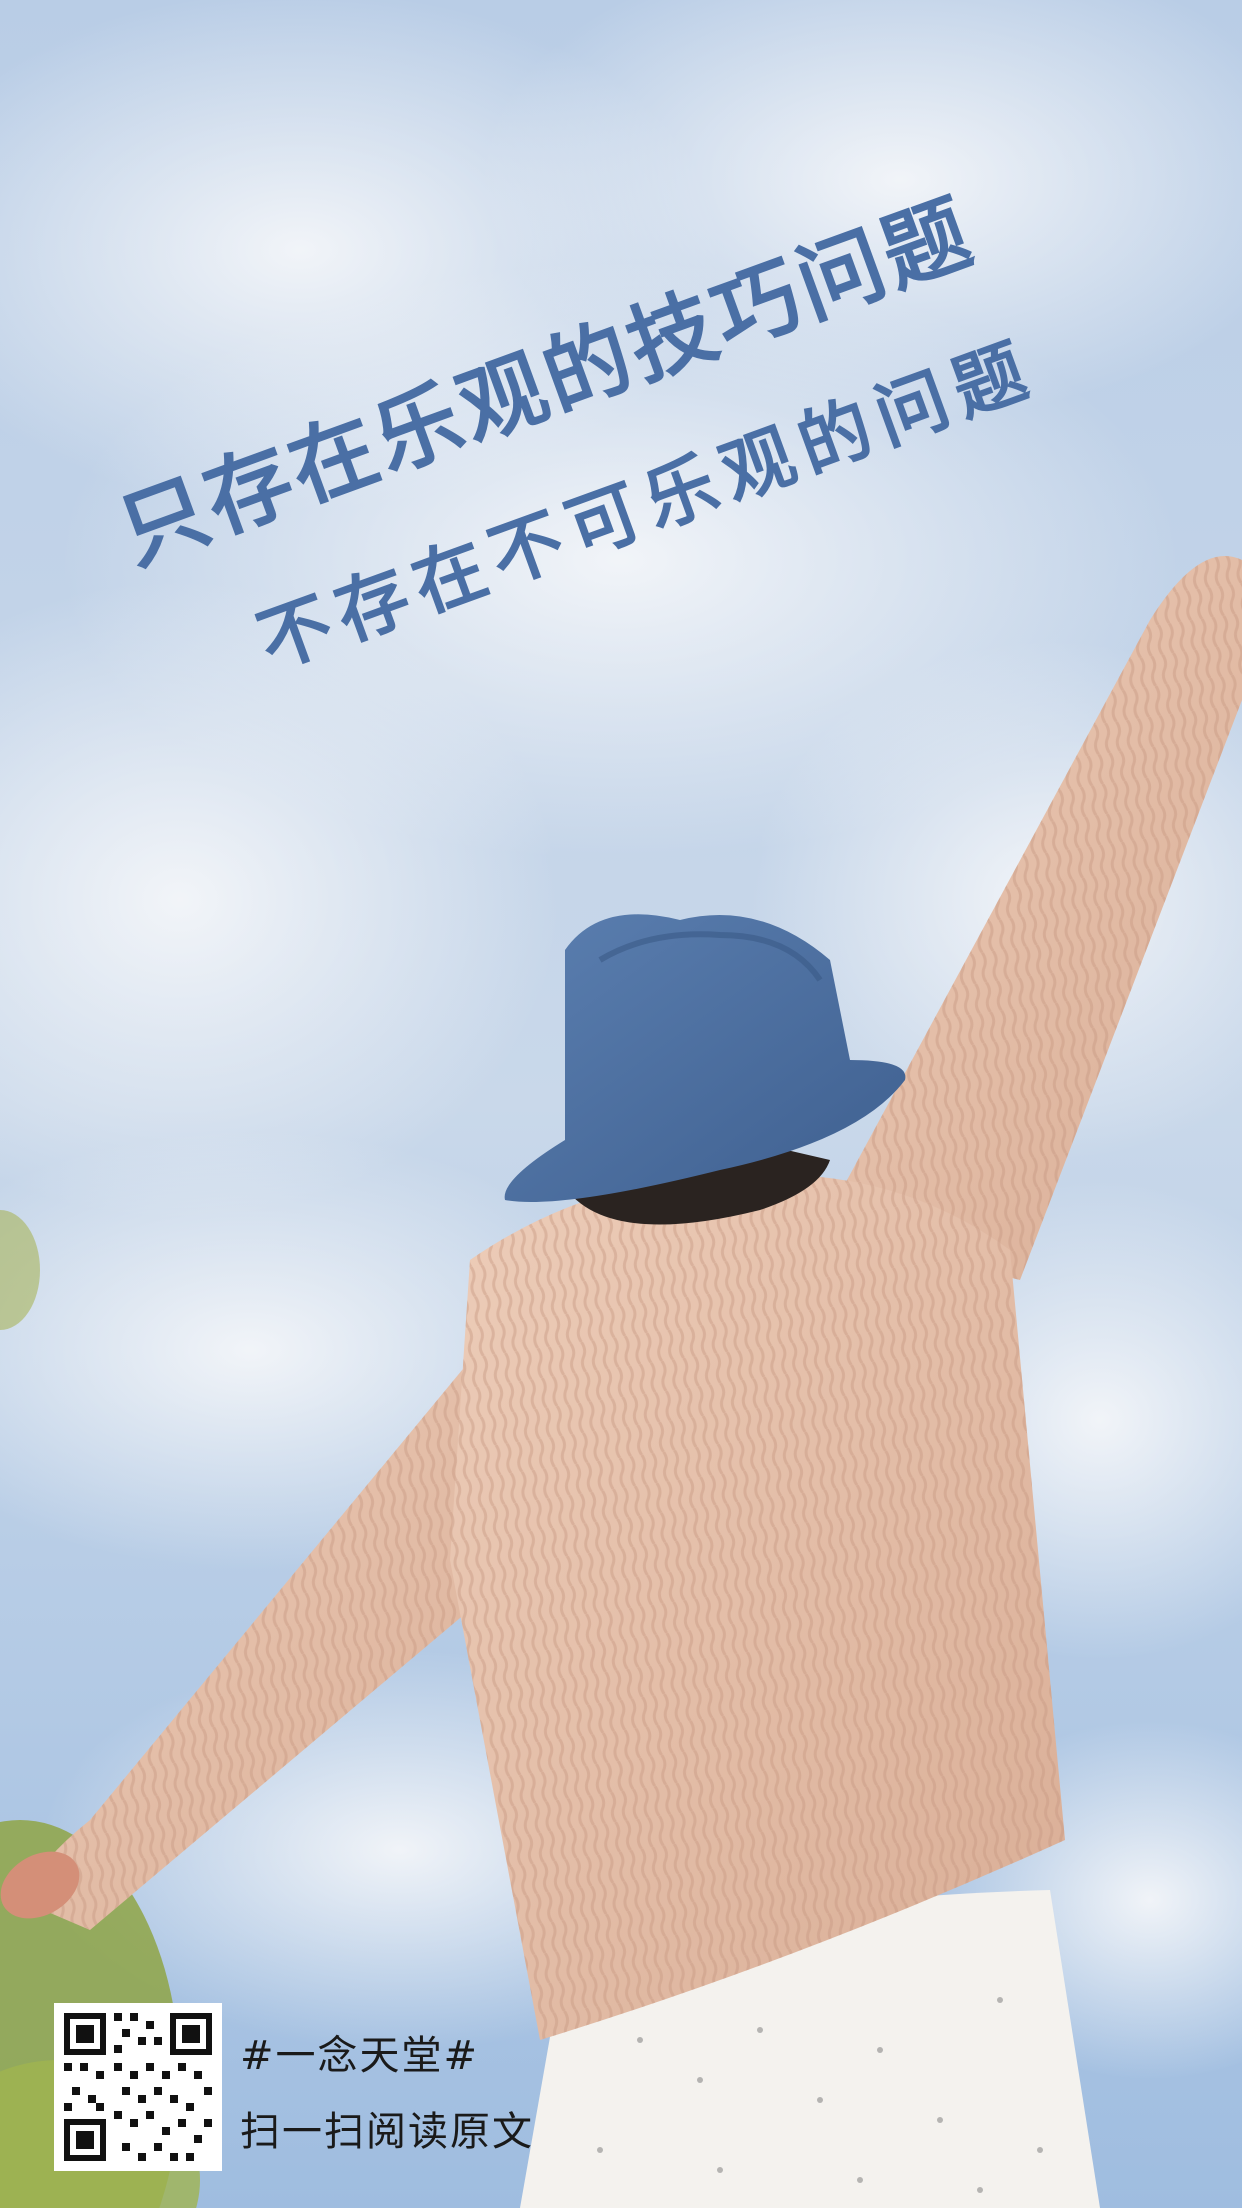 The width and height of the screenshot is (1242, 2208). Describe the element at coordinates (387, 2132) in the screenshot. I see `scan-prompt-text: 扫一扫阅读原文` at that location.